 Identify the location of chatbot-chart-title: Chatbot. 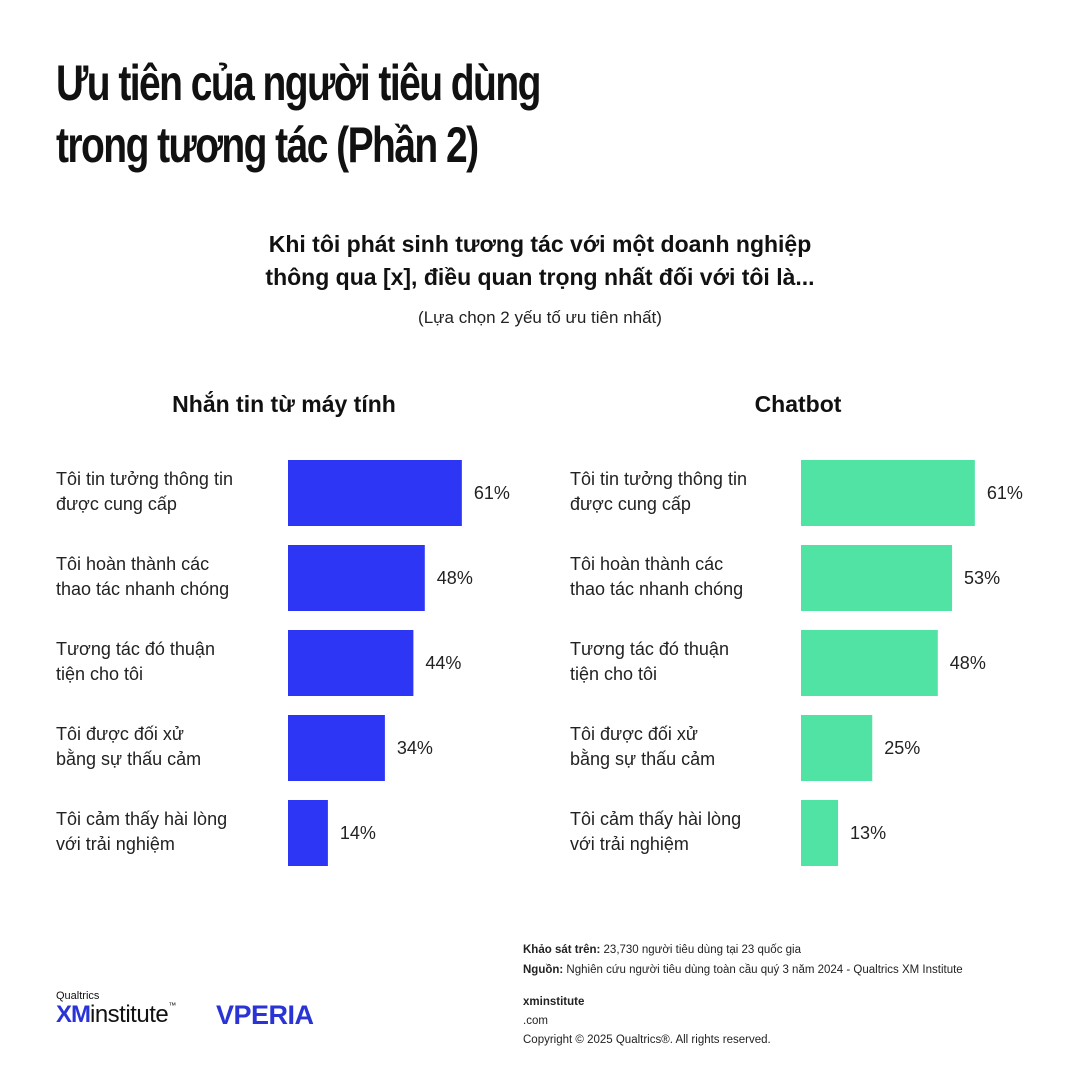
(798, 404).